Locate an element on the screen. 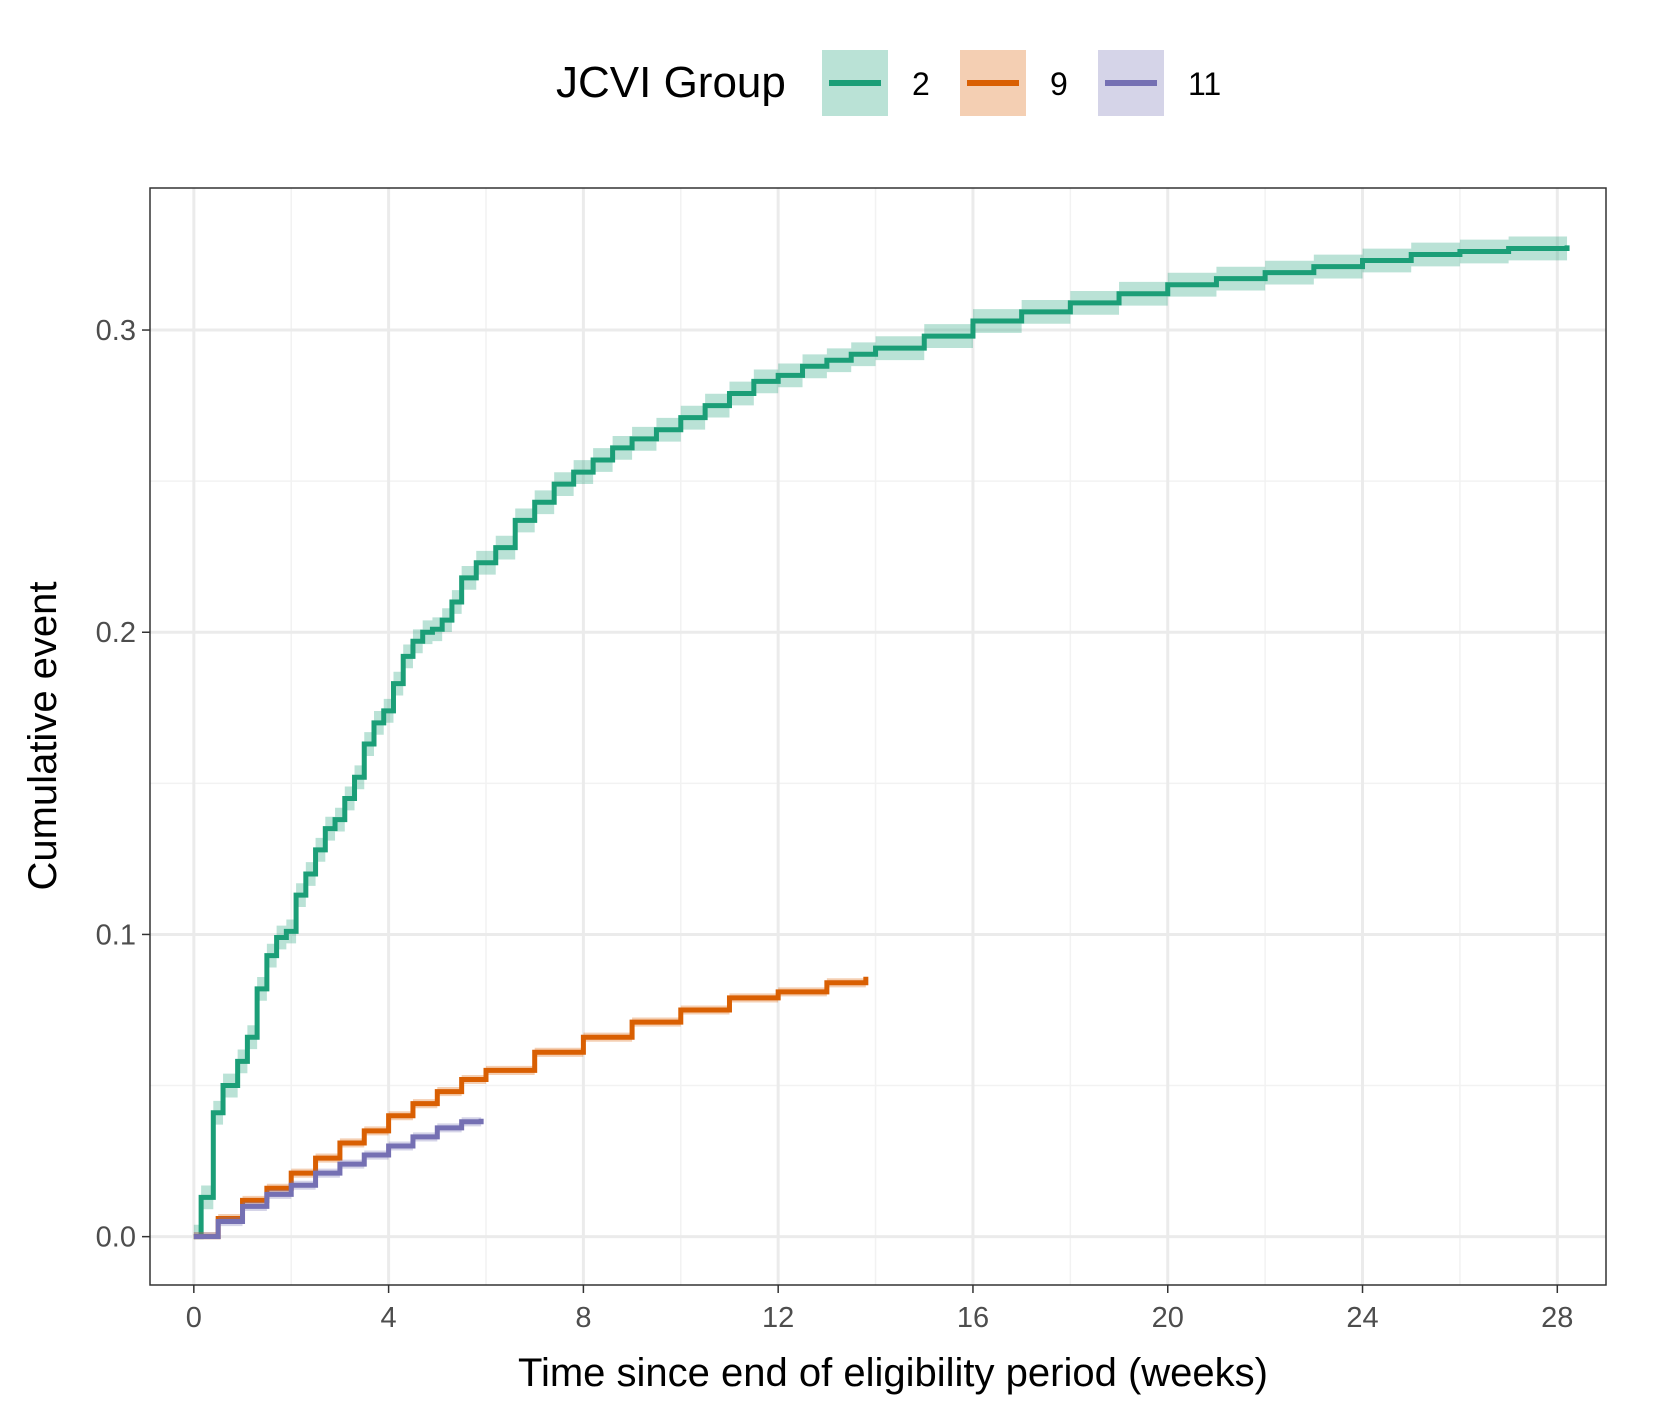 This screenshot has height=1417, width=1653. legend-label-2: 2 is located at coordinates (921, 84).